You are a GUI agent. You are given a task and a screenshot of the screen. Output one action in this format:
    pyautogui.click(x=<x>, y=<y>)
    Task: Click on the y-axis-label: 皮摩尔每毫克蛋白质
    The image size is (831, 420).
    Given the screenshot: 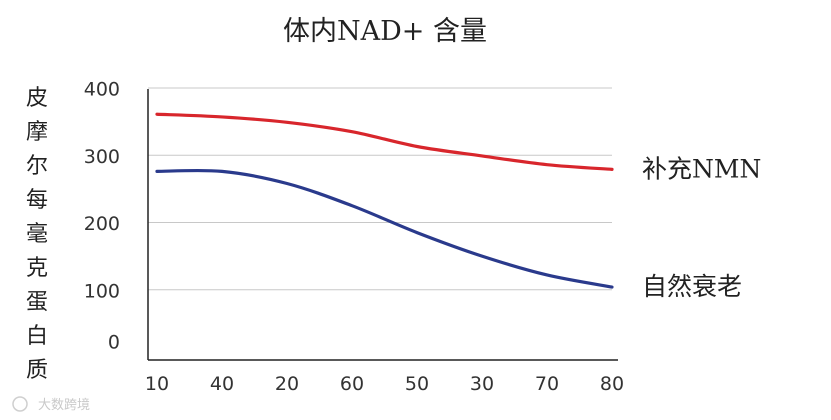 What is the action you would take?
    pyautogui.click(x=37, y=234)
    